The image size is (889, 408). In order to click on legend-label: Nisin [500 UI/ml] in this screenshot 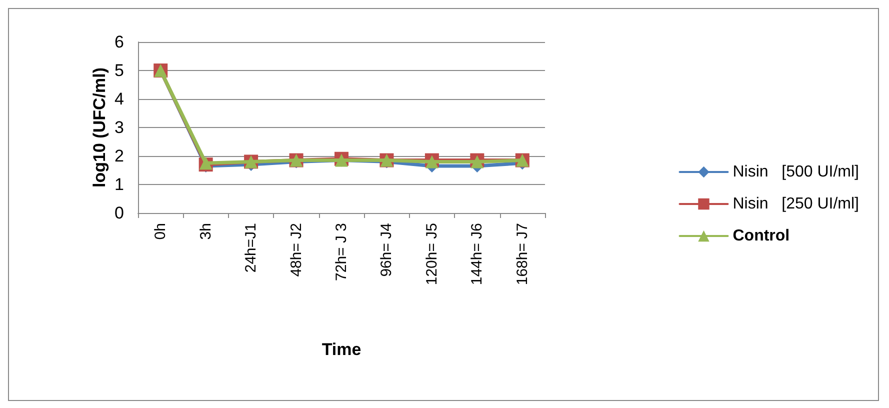, I will do `click(796, 172)`.